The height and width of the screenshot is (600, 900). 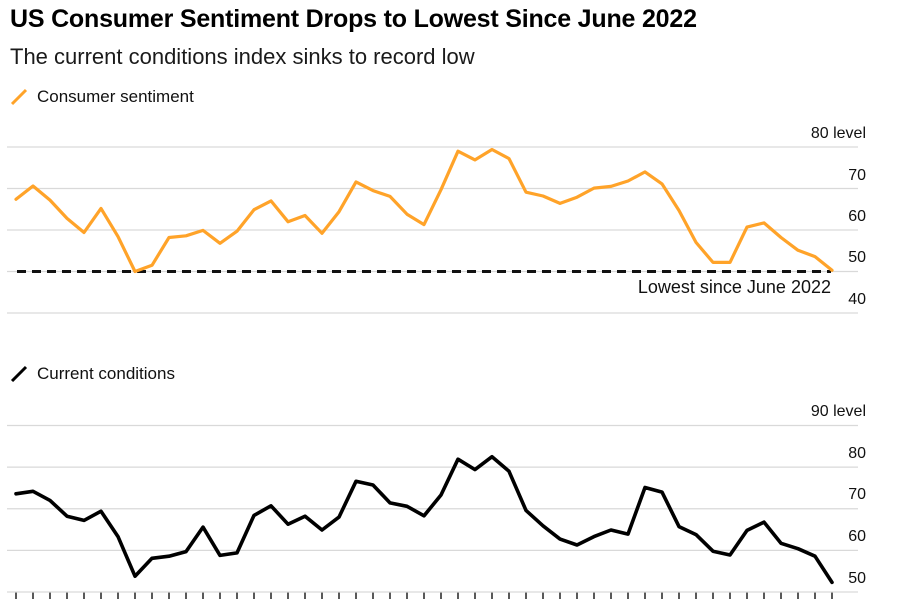 I want to click on legend-consumer-sentiment: Consumer sentiment, so click(x=102, y=97).